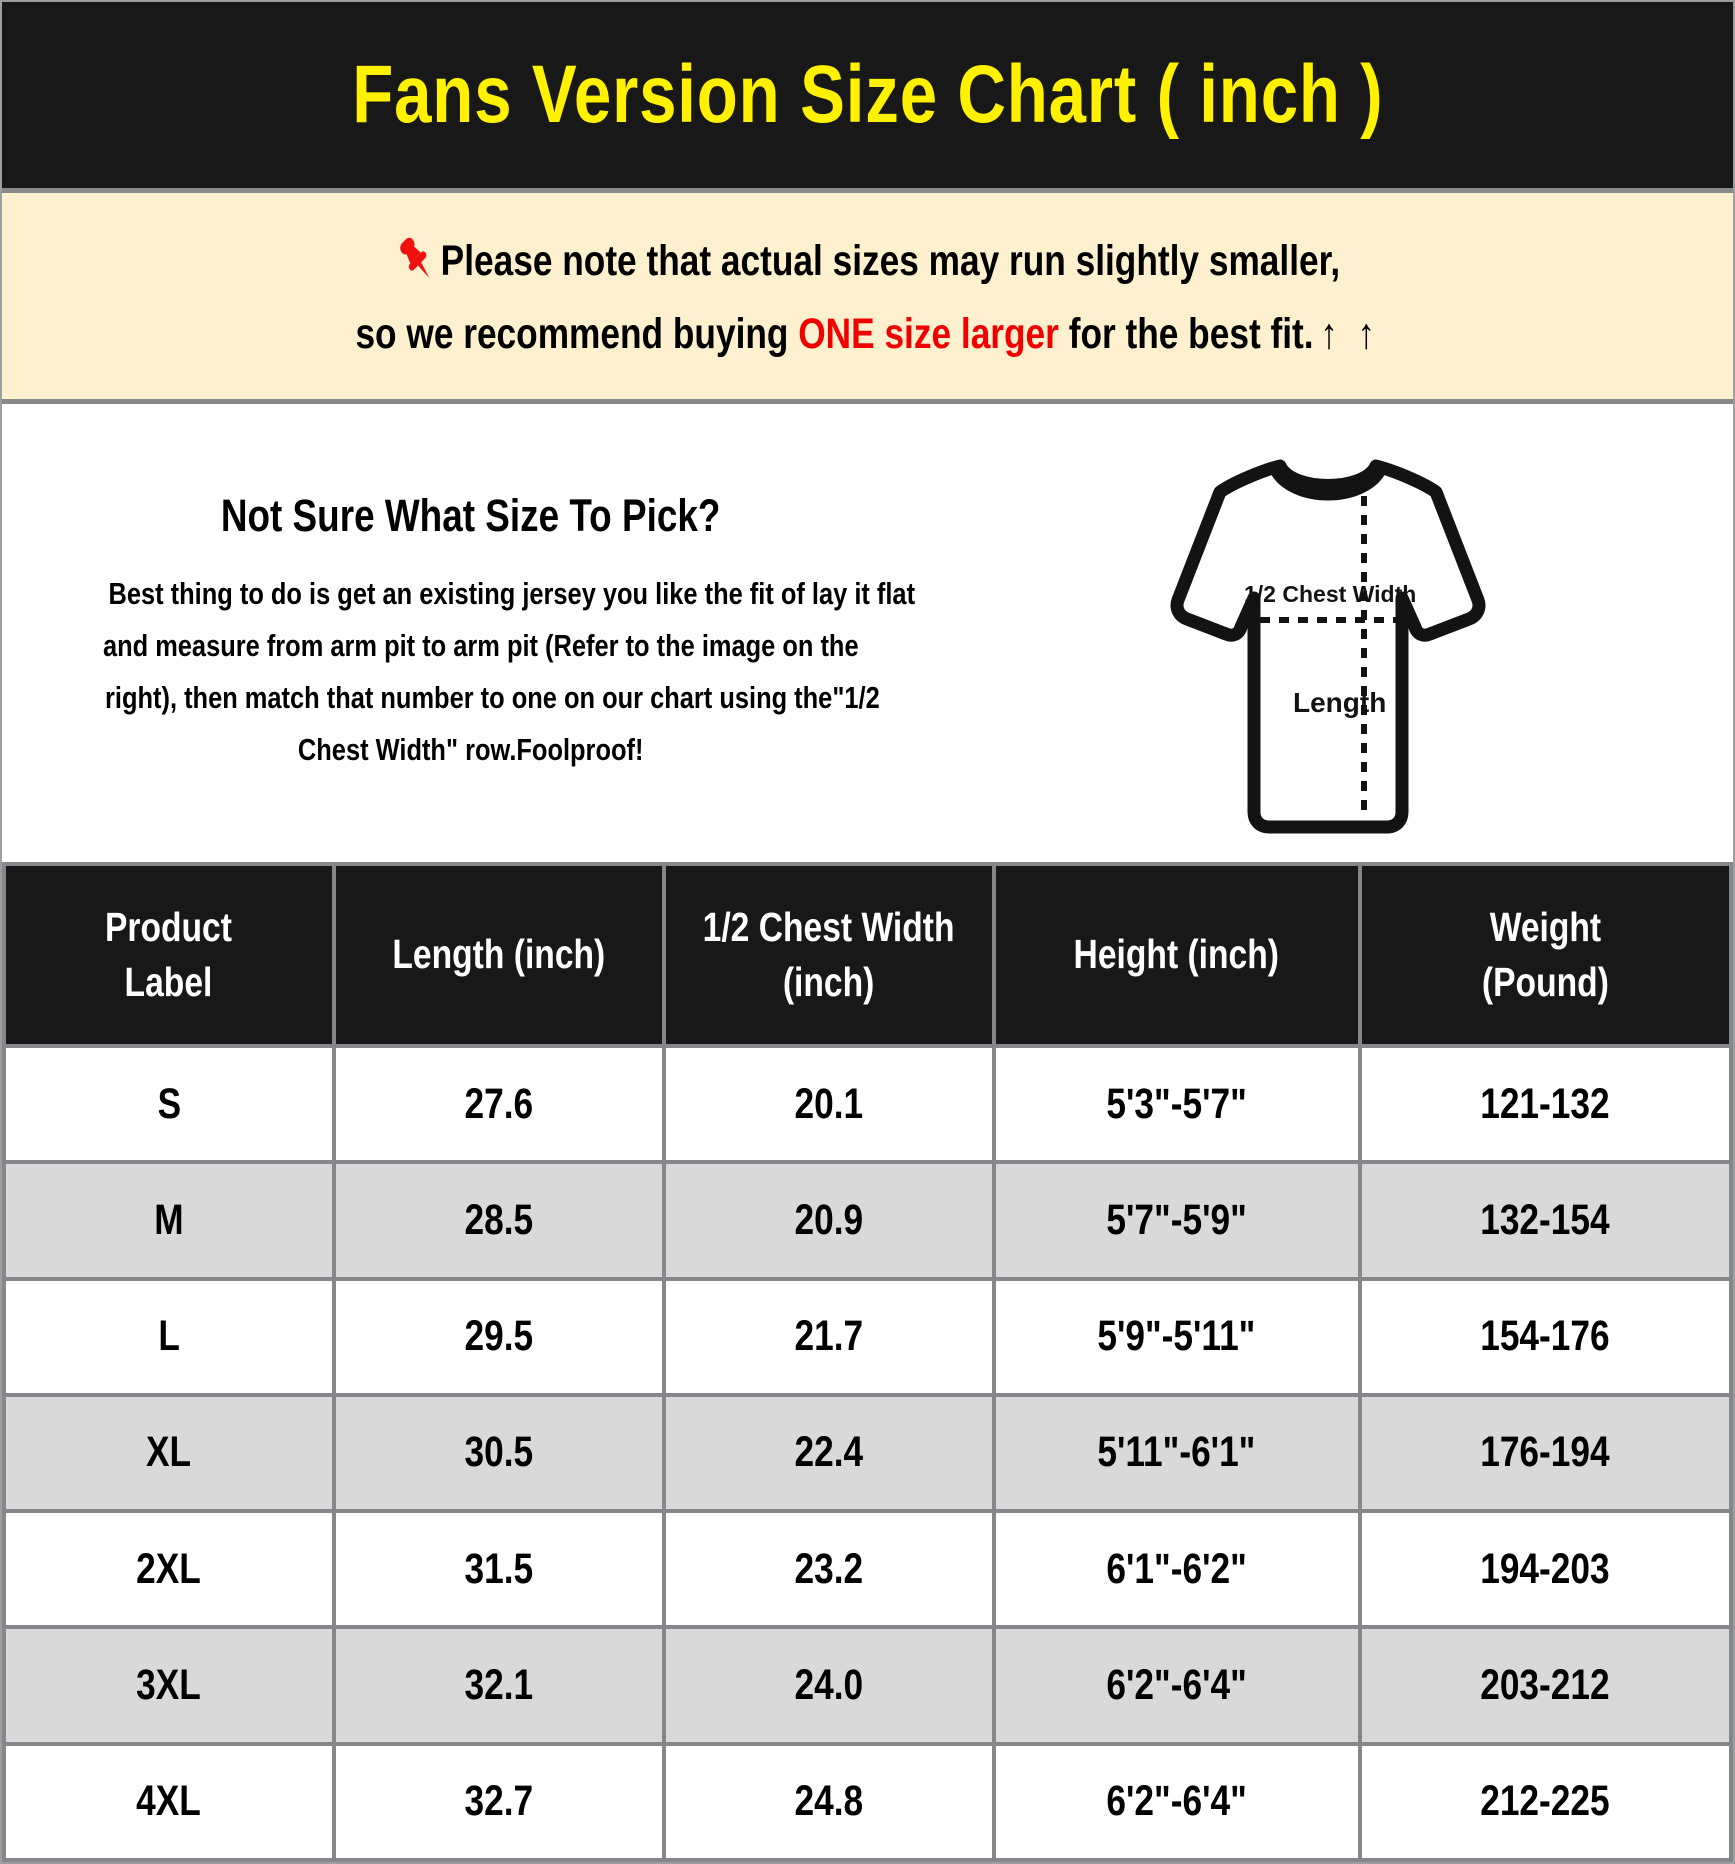  Describe the element at coordinates (577, 334) in the screenshot. I see `note-text-2-prefix: so we recommend buying` at that location.